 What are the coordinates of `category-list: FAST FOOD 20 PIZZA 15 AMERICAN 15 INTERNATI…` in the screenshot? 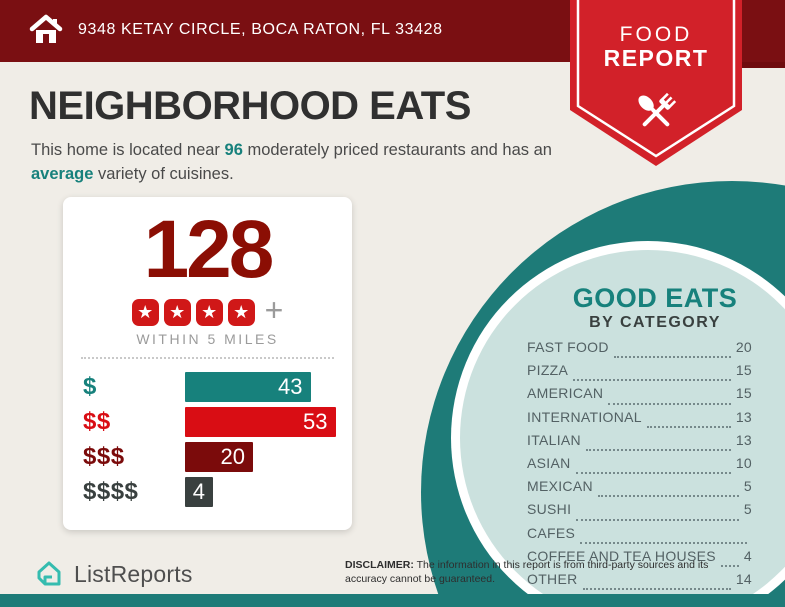 It's located at (639, 466).